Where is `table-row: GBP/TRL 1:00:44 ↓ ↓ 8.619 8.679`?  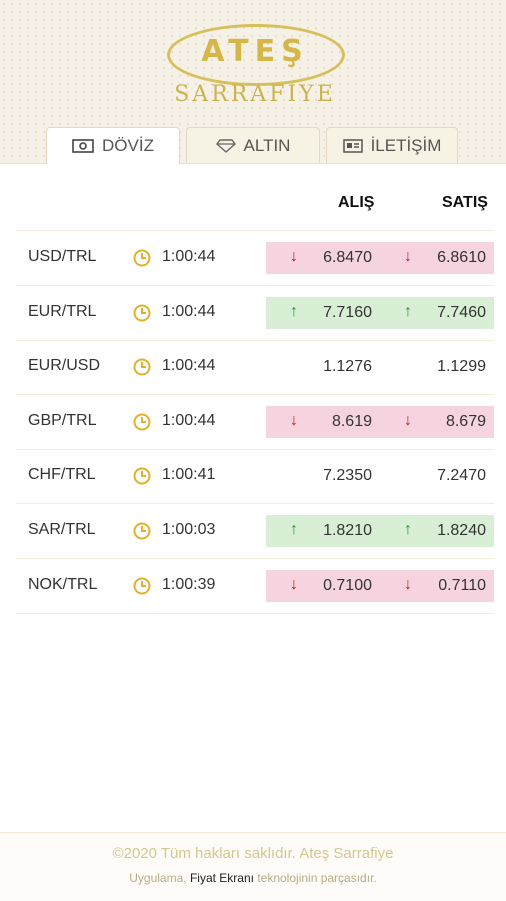 table-row: GBP/TRL 1:00:44 ↓ ↓ 8.619 8.679 is located at coordinates (255, 422).